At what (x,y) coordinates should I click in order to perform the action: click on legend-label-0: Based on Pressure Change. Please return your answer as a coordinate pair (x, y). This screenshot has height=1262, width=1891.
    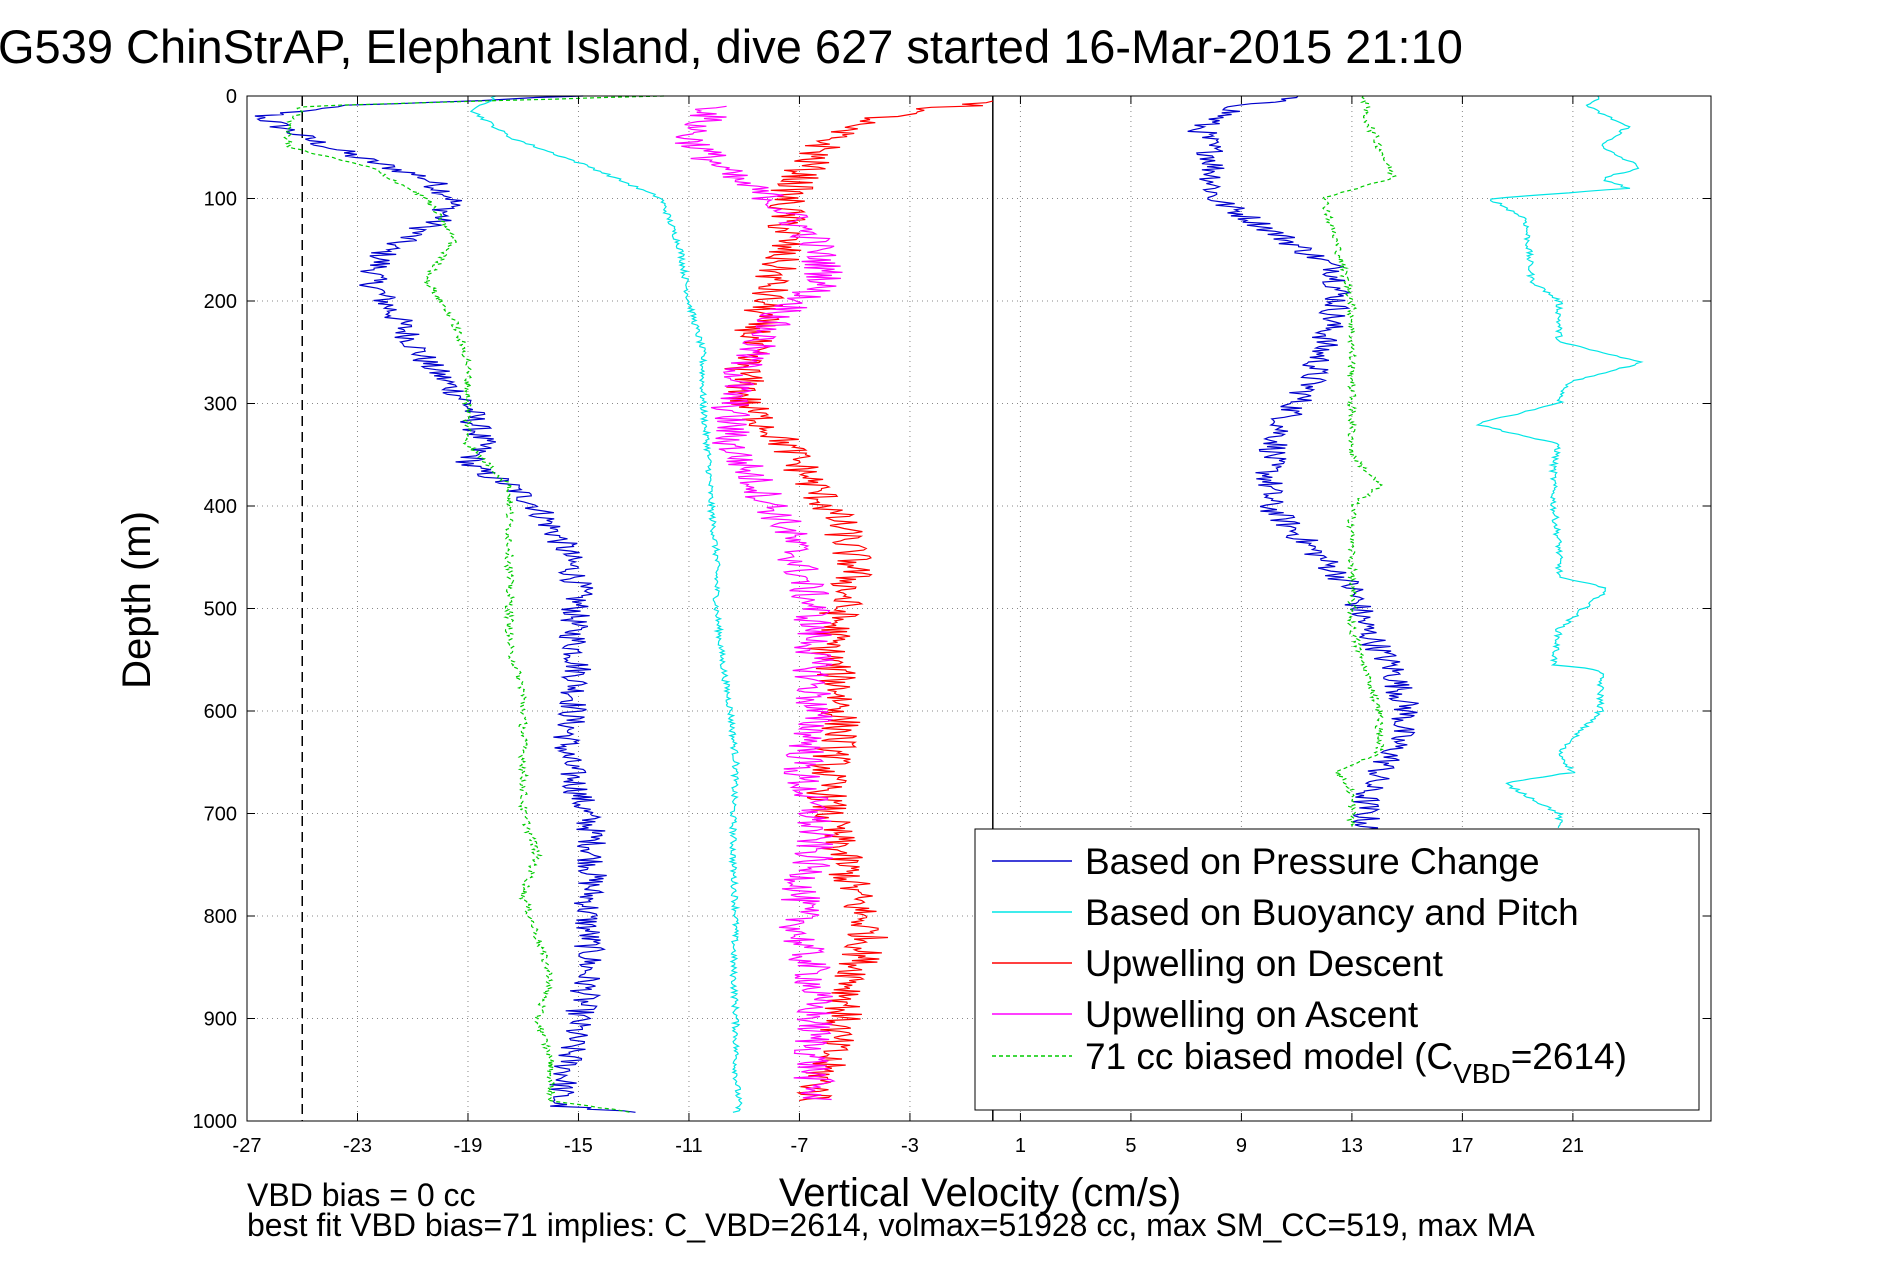
    Looking at the image, I should click on (1312, 861).